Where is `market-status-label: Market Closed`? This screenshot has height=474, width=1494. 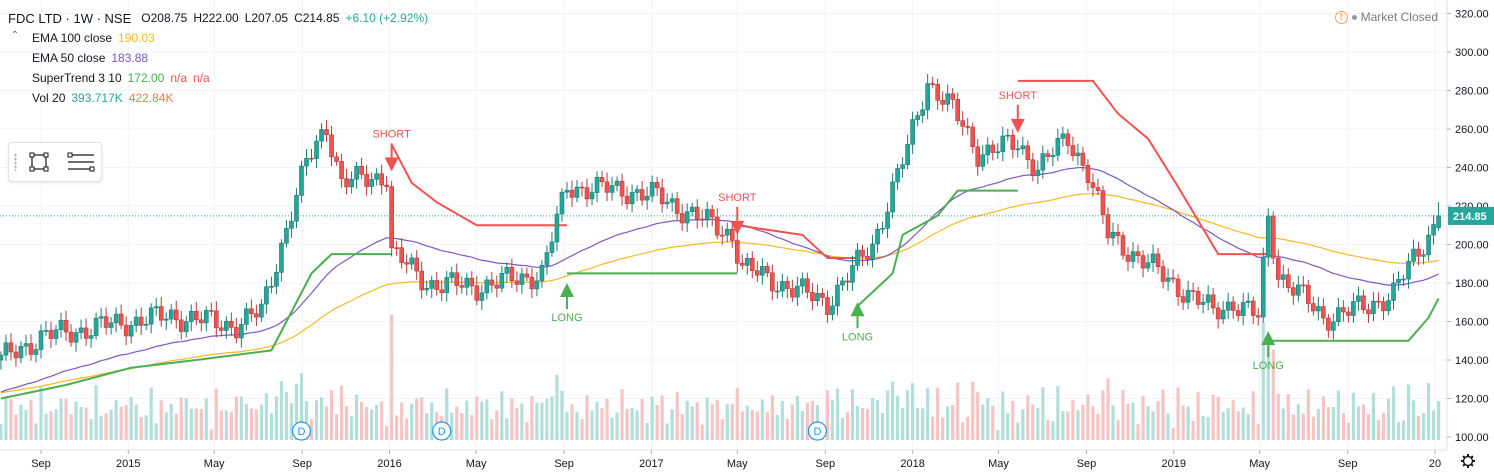 market-status-label: Market Closed is located at coordinates (1399, 17).